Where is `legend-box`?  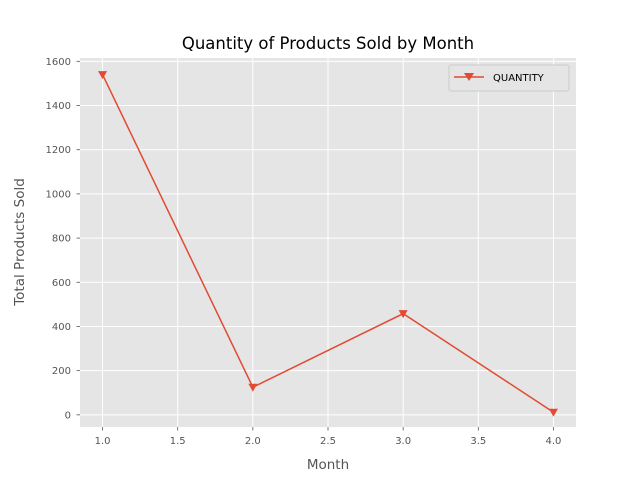 legend-box is located at coordinates (509, 78).